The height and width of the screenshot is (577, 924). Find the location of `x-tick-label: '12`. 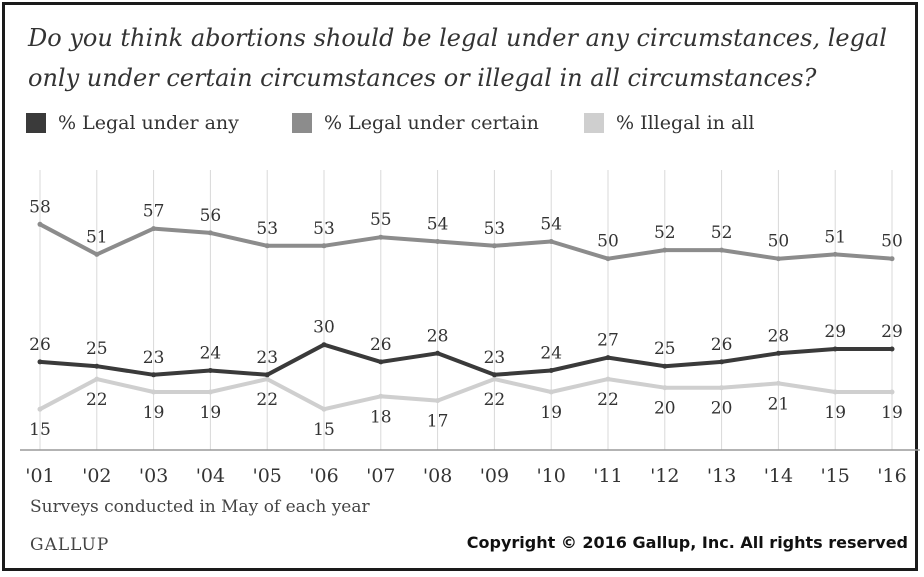

x-tick-label: '12 is located at coordinates (664, 476).